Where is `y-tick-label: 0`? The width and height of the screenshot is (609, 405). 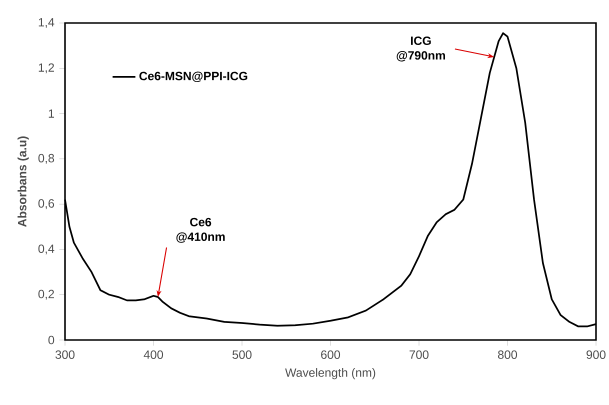
y-tick-label: 0 is located at coordinates (51, 340).